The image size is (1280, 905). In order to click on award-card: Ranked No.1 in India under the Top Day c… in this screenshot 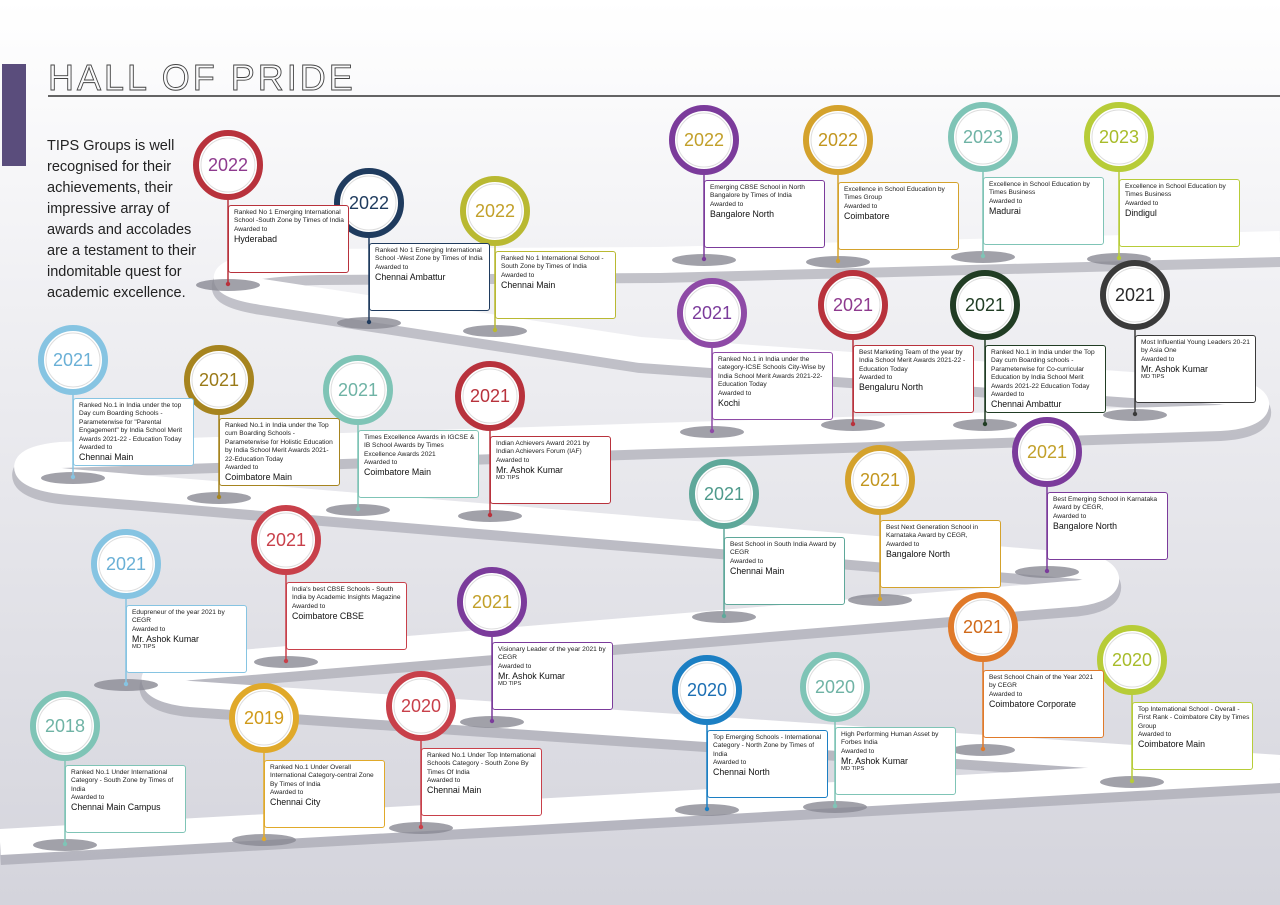, I will do `click(1045, 379)`.